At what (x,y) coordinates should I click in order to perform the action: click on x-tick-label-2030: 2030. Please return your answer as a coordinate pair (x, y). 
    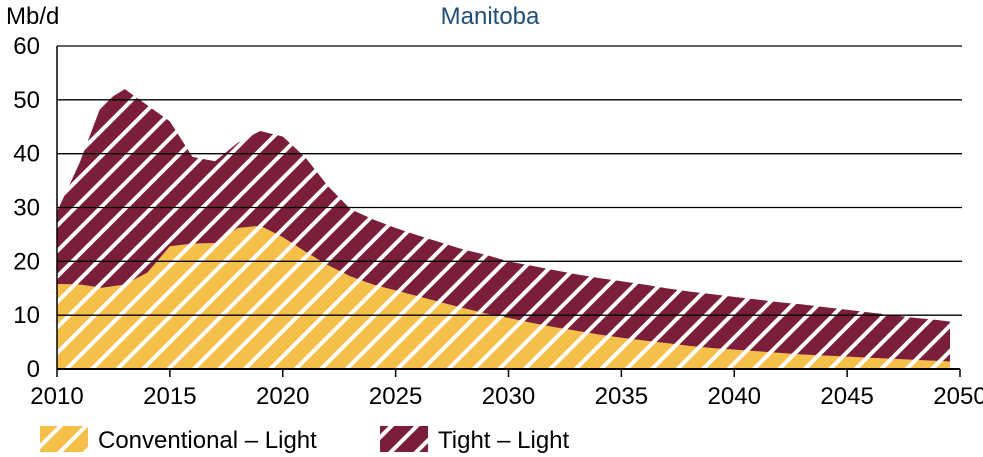
    Looking at the image, I should click on (508, 396).